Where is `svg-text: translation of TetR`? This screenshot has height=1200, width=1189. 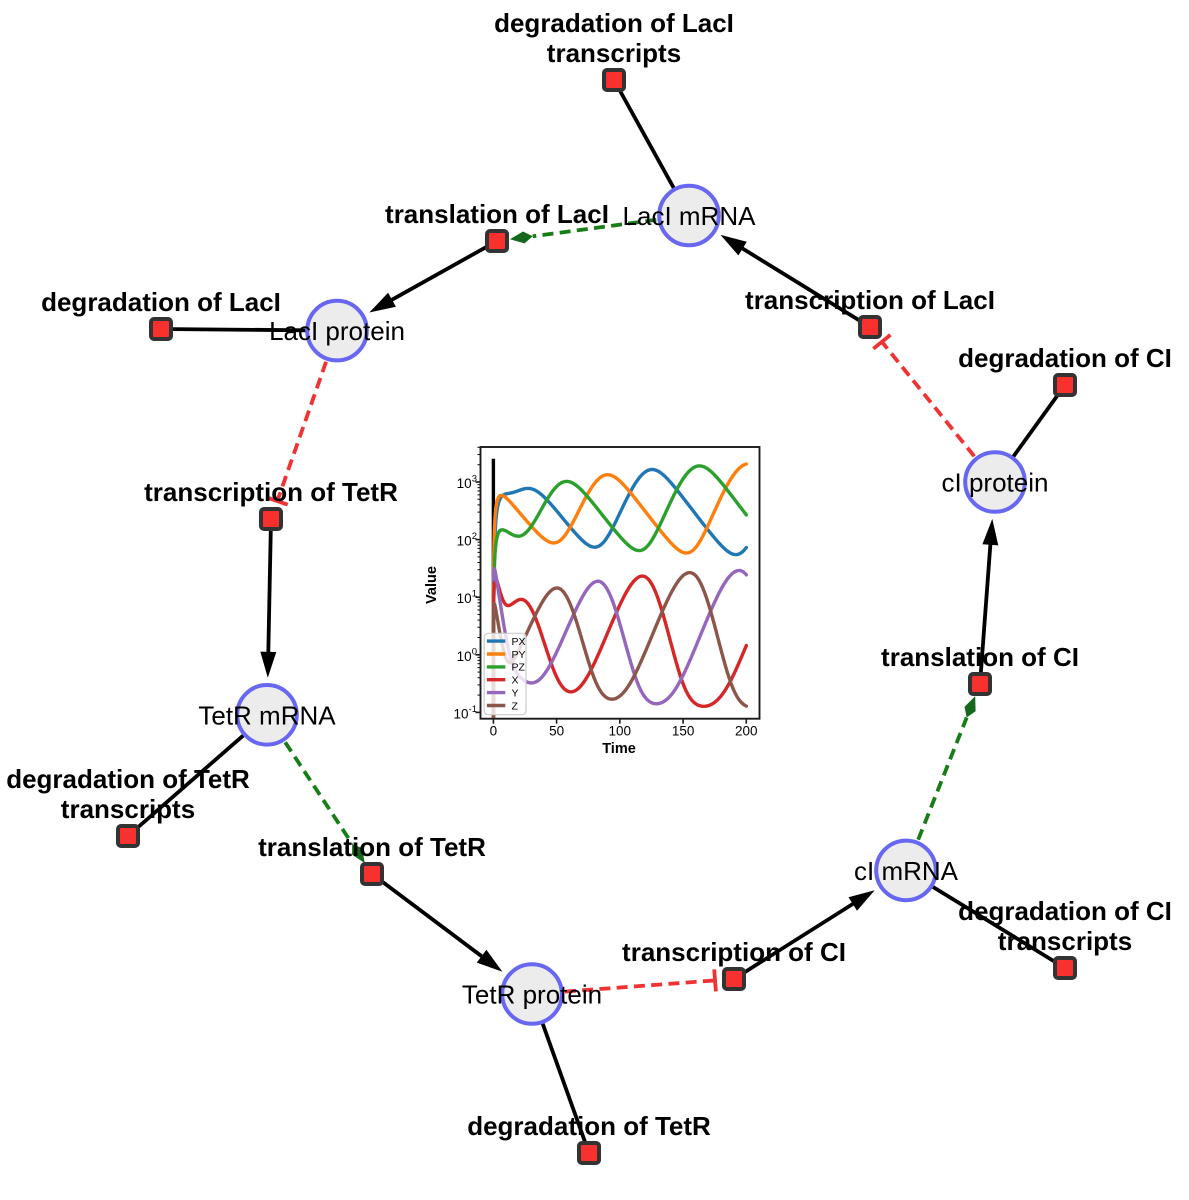 svg-text: translation of TetR is located at coordinates (372, 847).